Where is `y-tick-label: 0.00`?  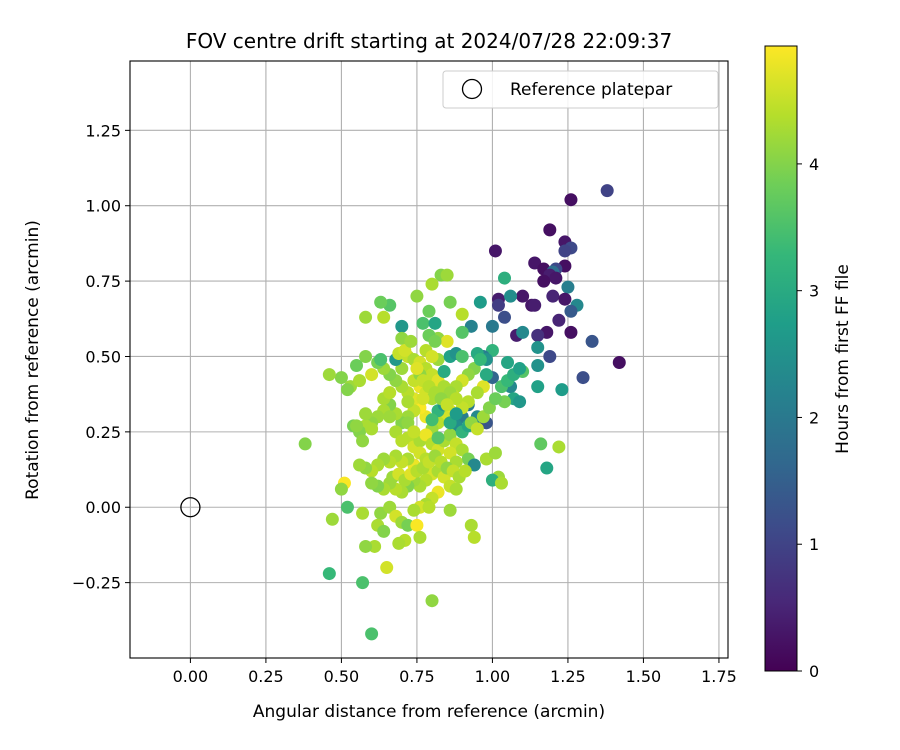
y-tick-label: 0.00 is located at coordinates (103, 507).